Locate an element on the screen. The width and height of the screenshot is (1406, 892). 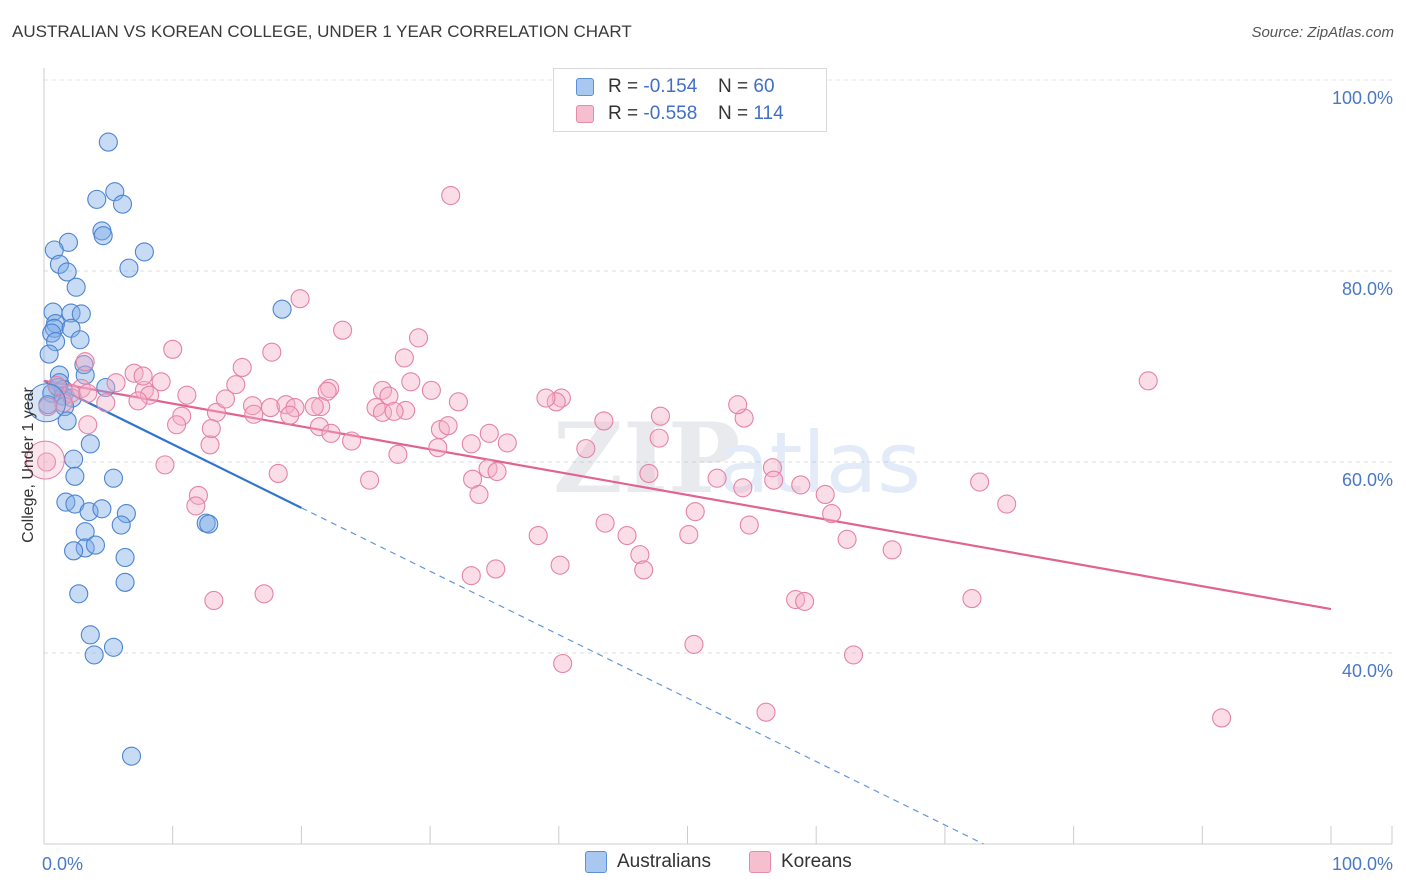
y-tick-label: 100.0% is located at coordinates (1362, 98).